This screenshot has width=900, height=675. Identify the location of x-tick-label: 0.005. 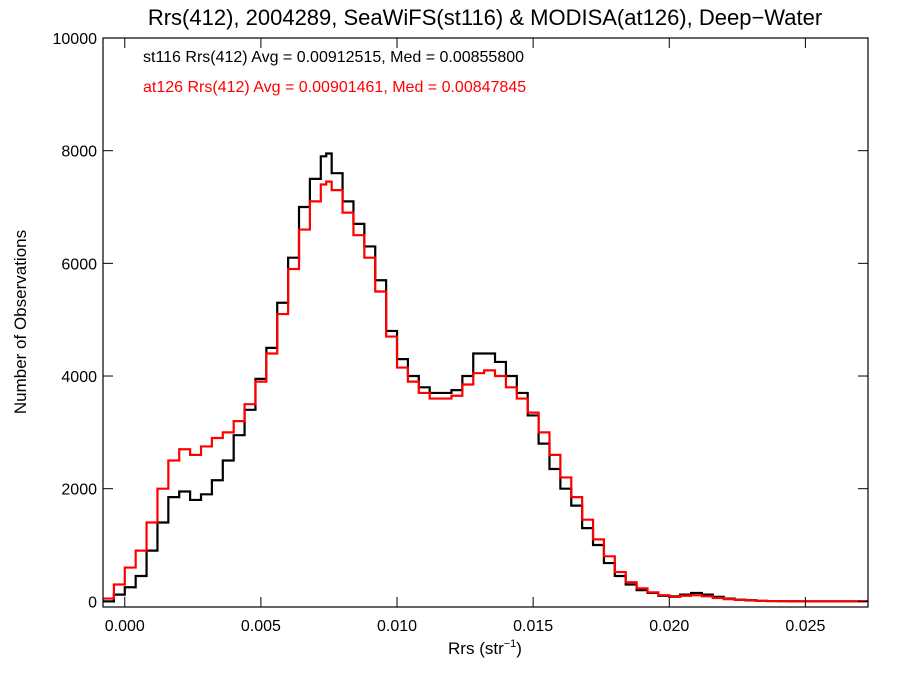
(261, 626).